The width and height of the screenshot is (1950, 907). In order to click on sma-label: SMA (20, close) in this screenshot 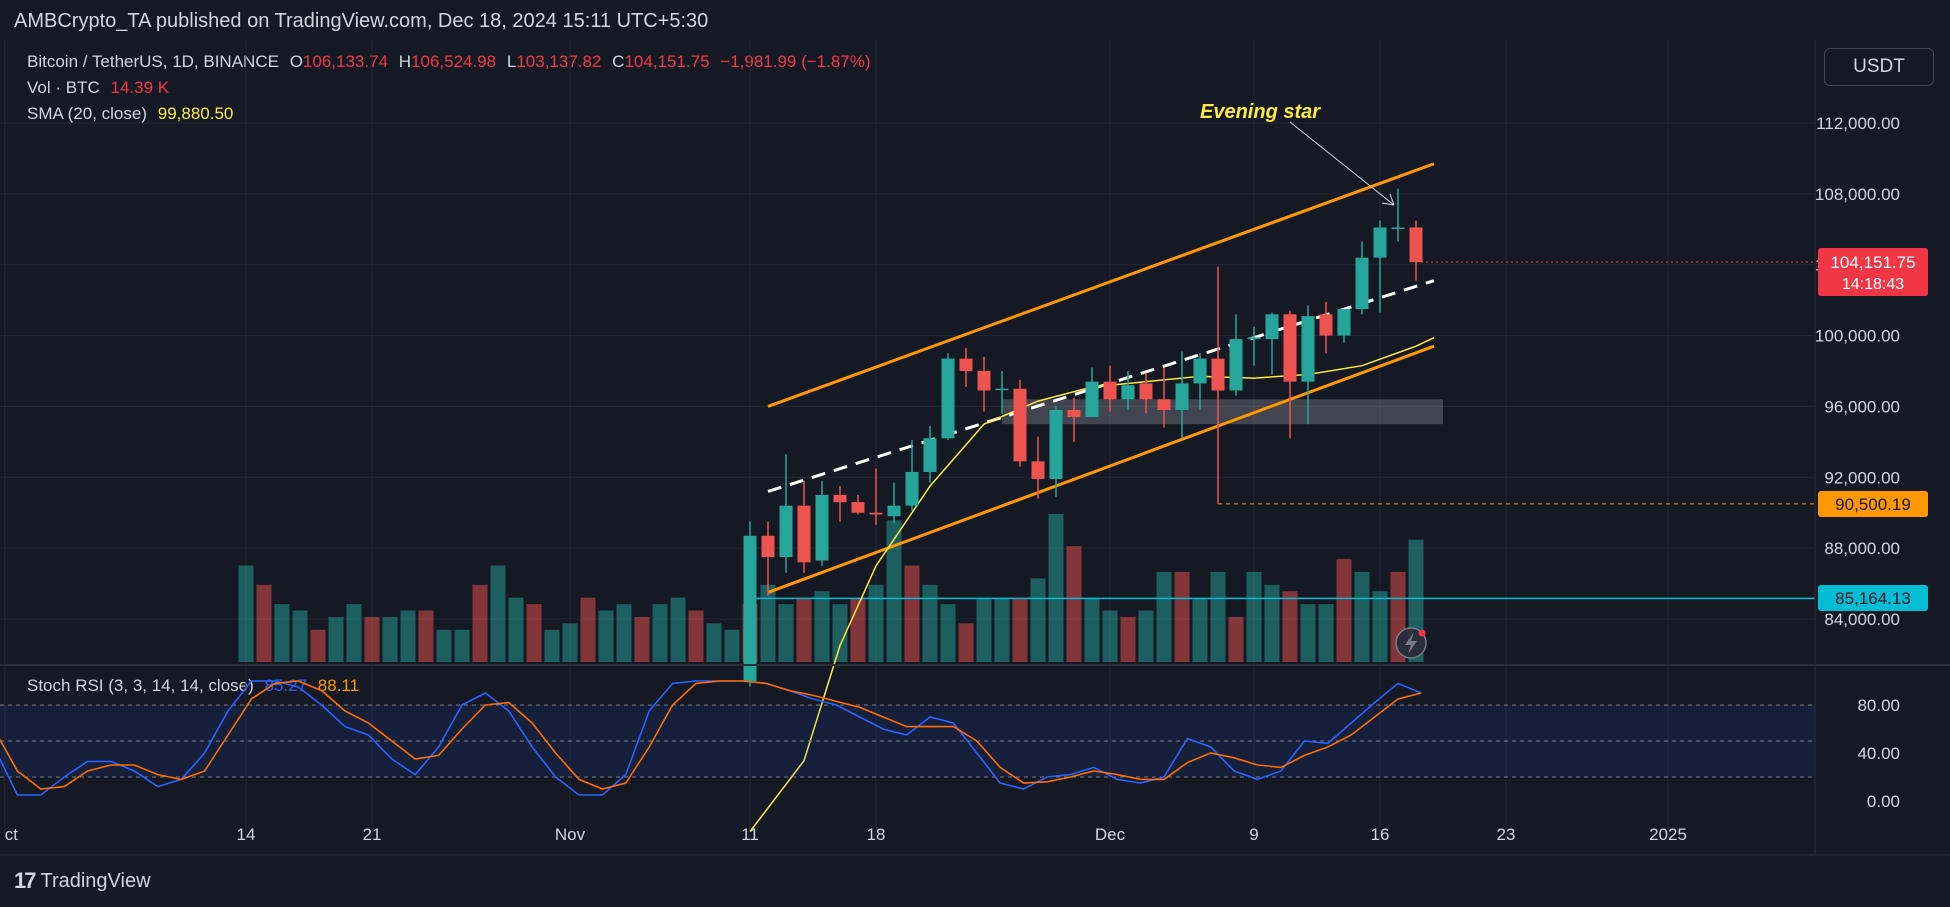, I will do `click(87, 113)`.